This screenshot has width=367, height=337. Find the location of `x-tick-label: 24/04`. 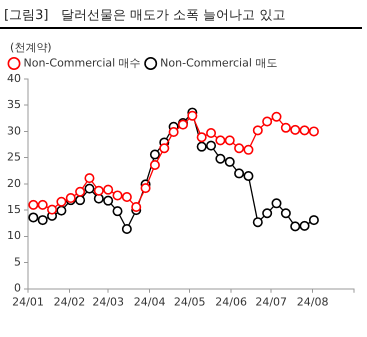

x-tick-label: 24/04 is located at coordinates (150, 301).